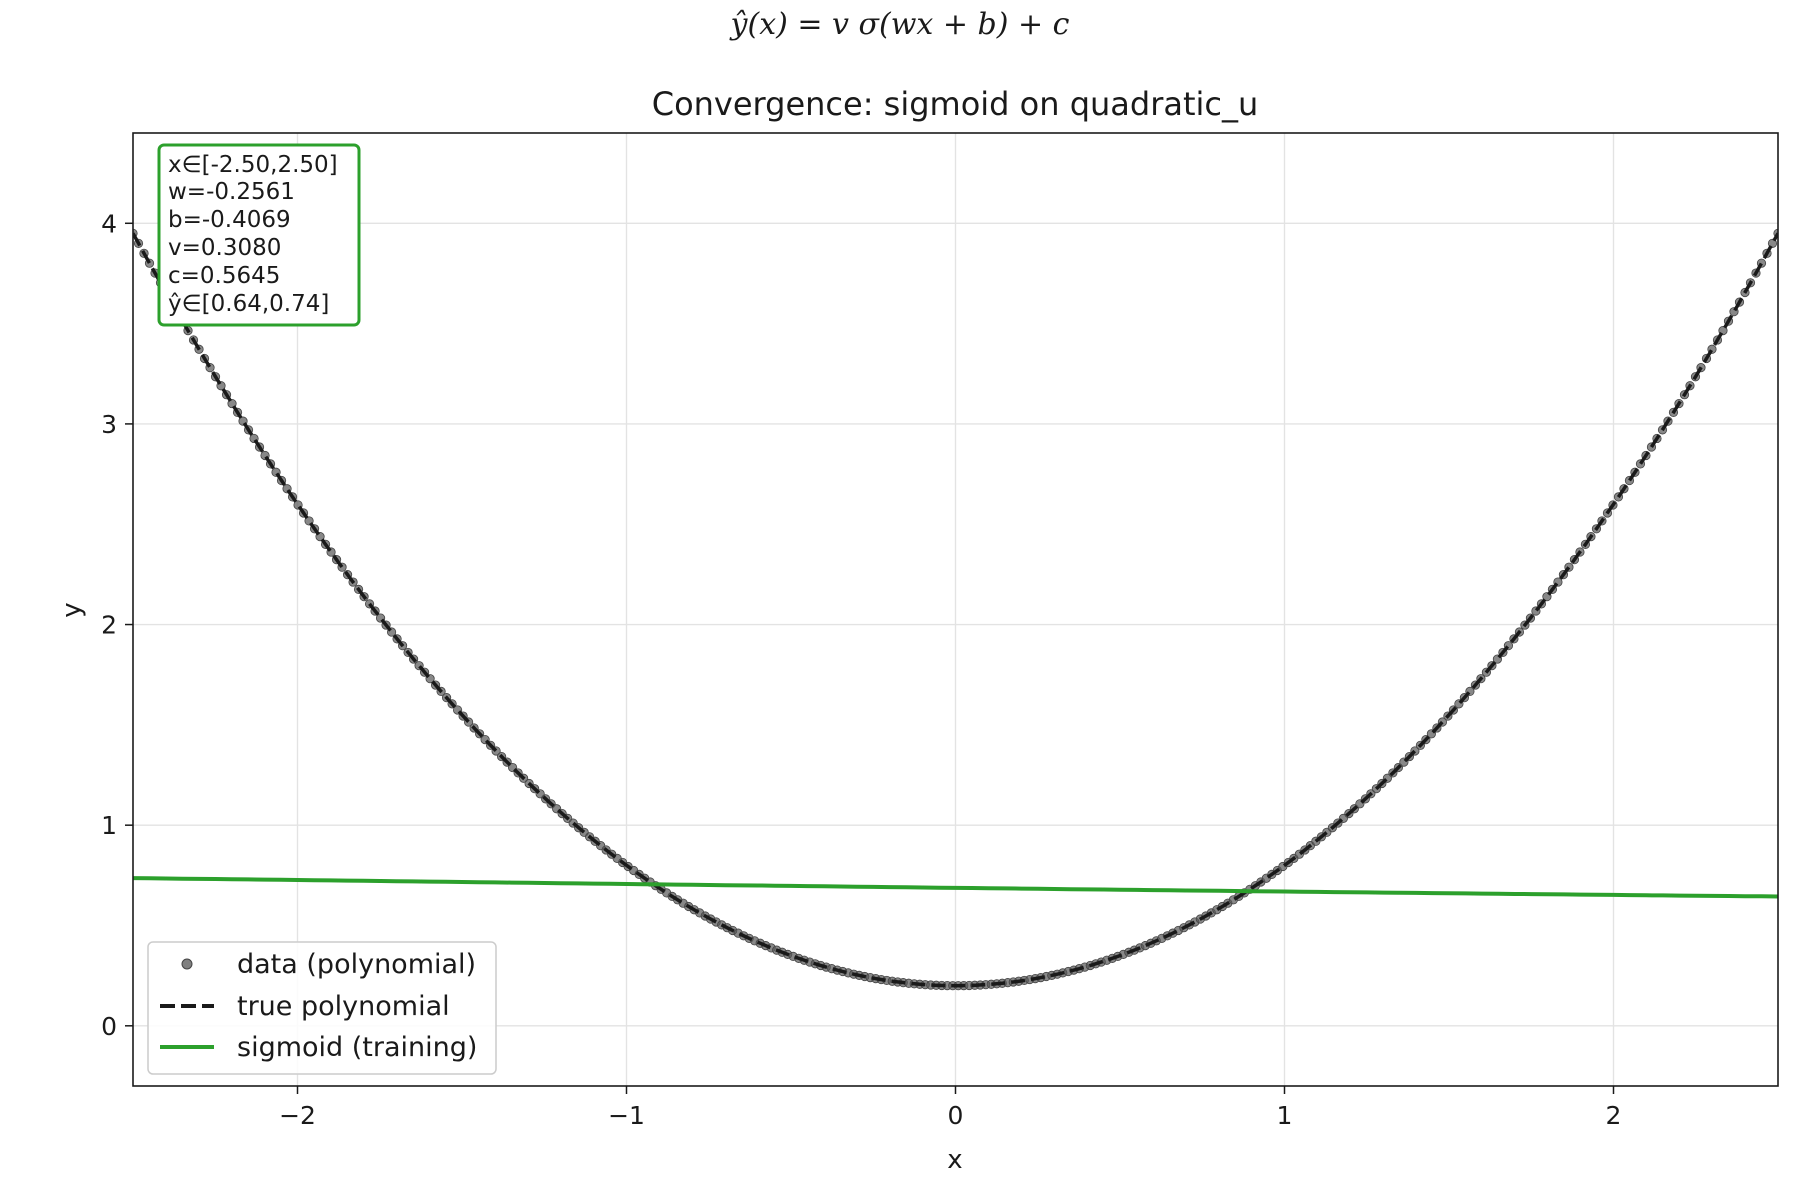 The image size is (1800, 1200). What do you see at coordinates (357, 1047) in the screenshot?
I see `legend-label-sigmoid: sigmoid (training)` at bounding box center [357, 1047].